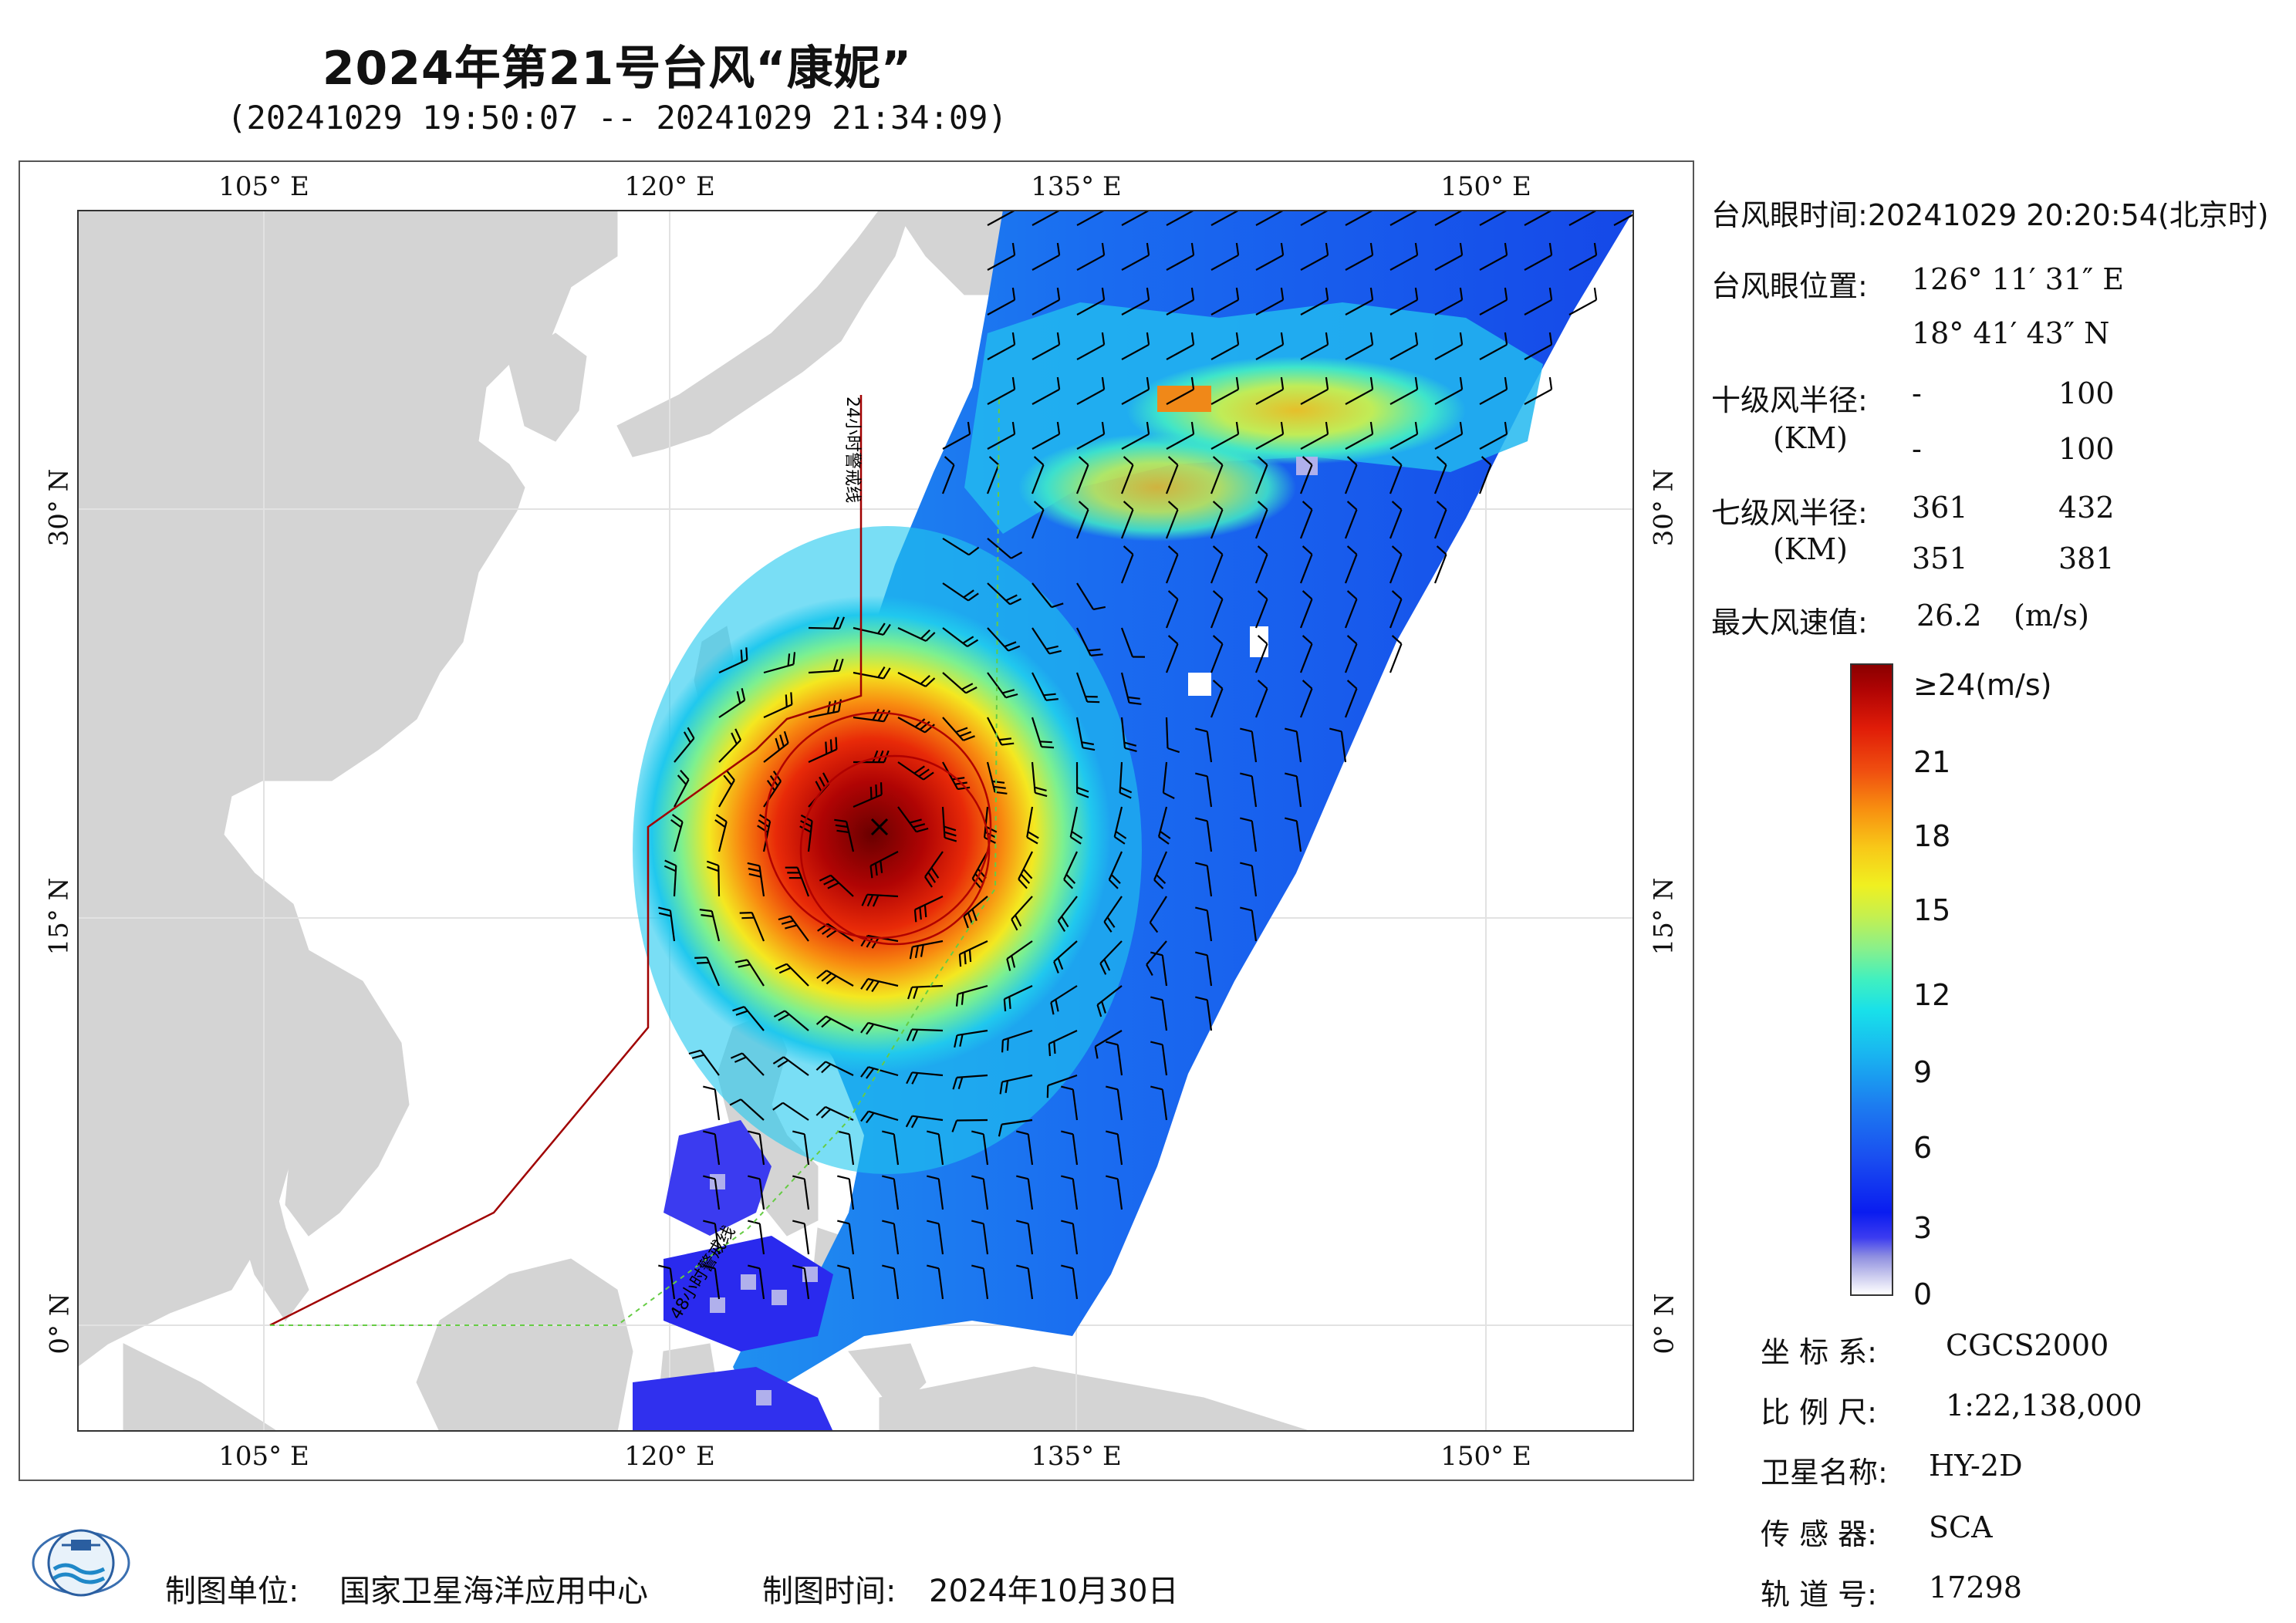 The image size is (2296, 1623). What do you see at coordinates (1485, 1456) in the screenshot?
I see `lon-label-bottom-150: 150° E` at bounding box center [1485, 1456].